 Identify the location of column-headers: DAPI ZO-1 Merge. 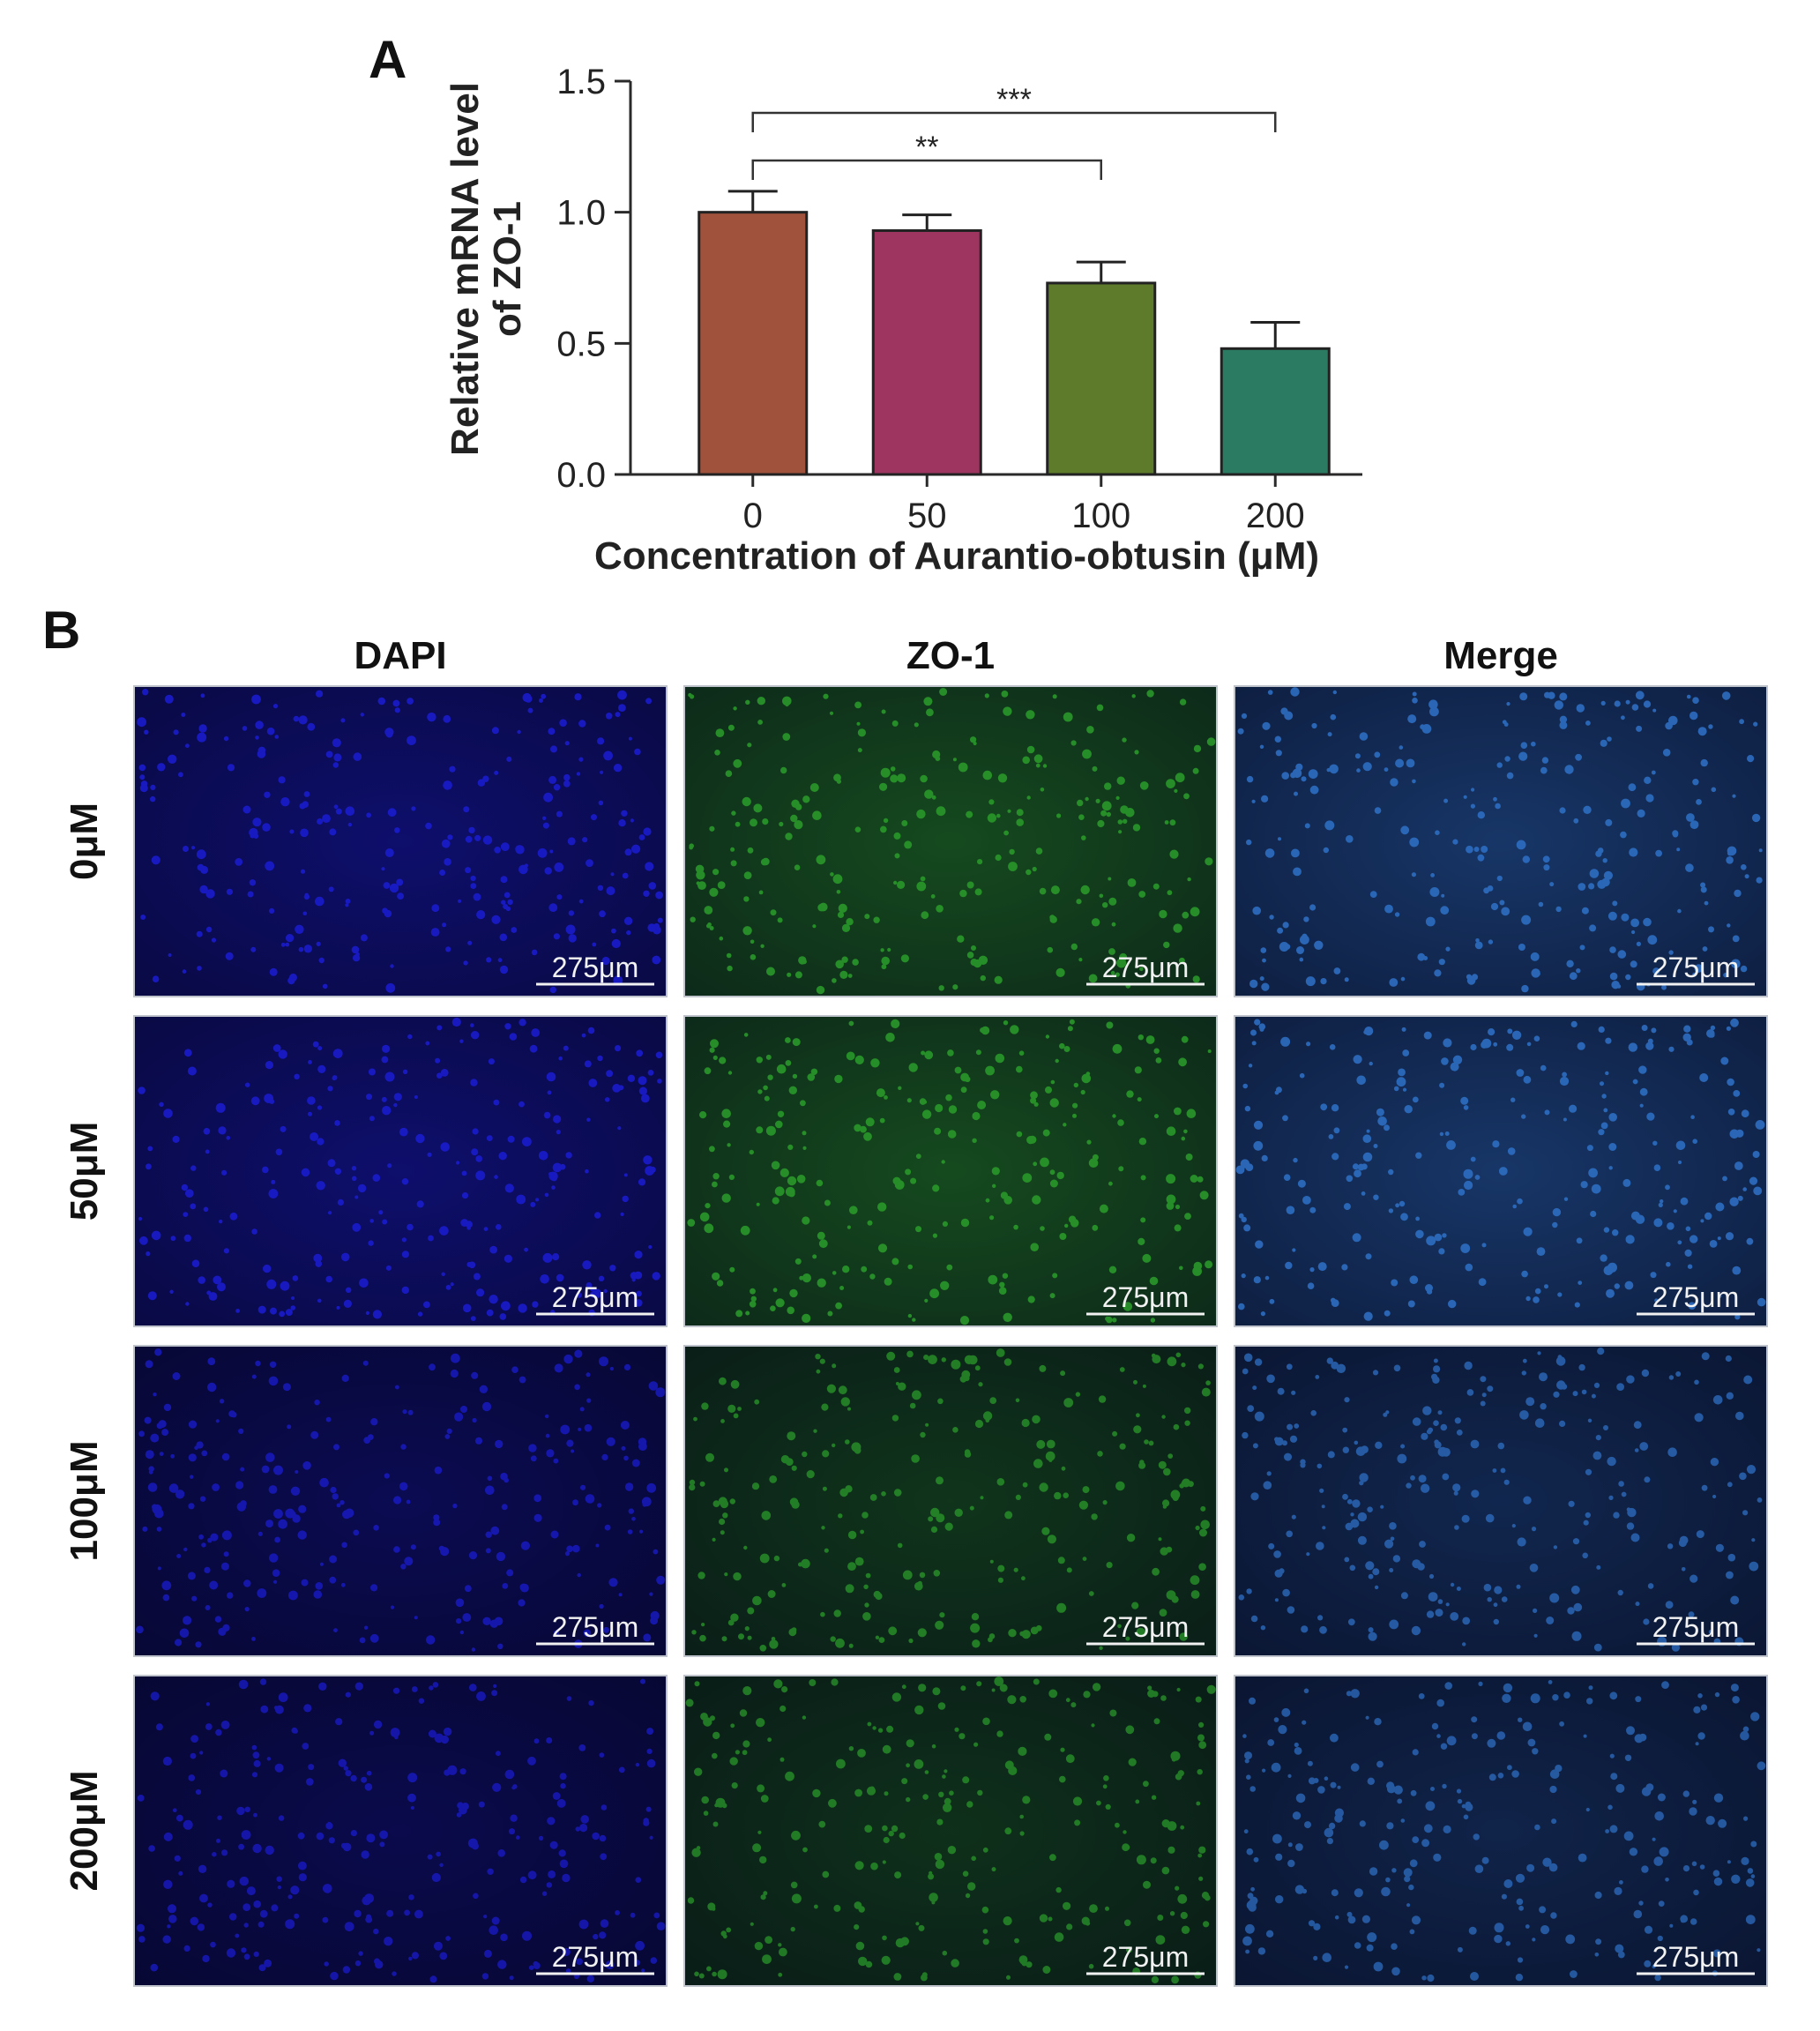
(955, 655).